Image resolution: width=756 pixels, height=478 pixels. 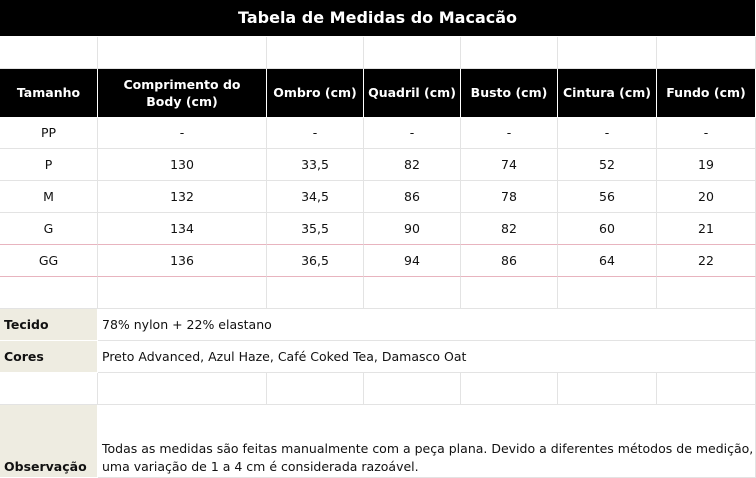 What do you see at coordinates (706, 261) in the screenshot?
I see `data-cell: 22` at bounding box center [706, 261].